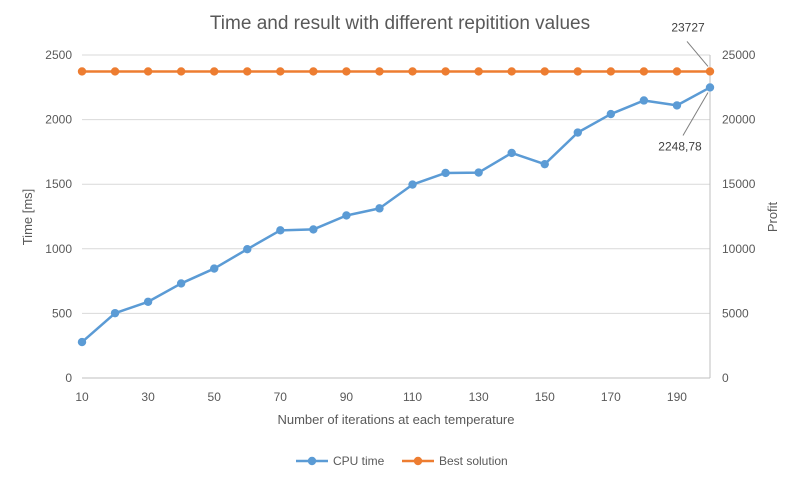 This screenshot has height=481, width=800. Describe the element at coordinates (739, 120) in the screenshot. I see `y2-tick-label: 20000` at that location.